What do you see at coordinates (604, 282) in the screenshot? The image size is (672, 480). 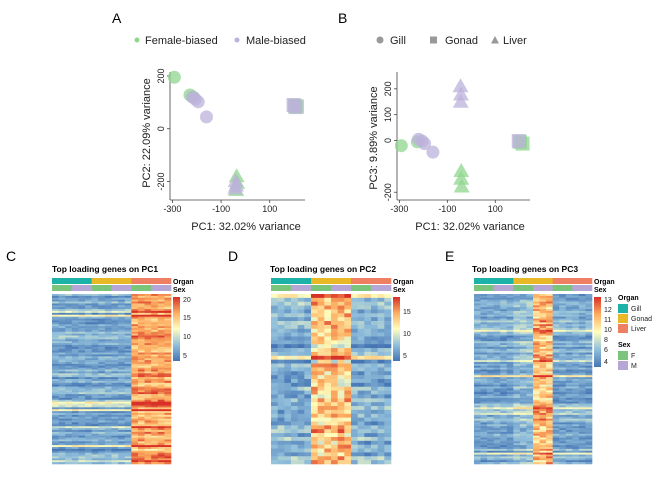 I see `heatmap-e-organ-label: Organ` at bounding box center [604, 282].